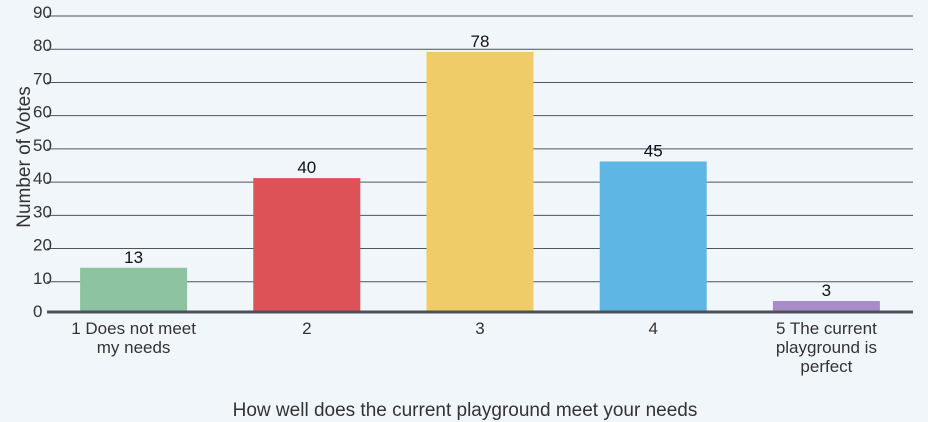  What do you see at coordinates (480, 41) in the screenshot?
I see `data-label: 78` at bounding box center [480, 41].